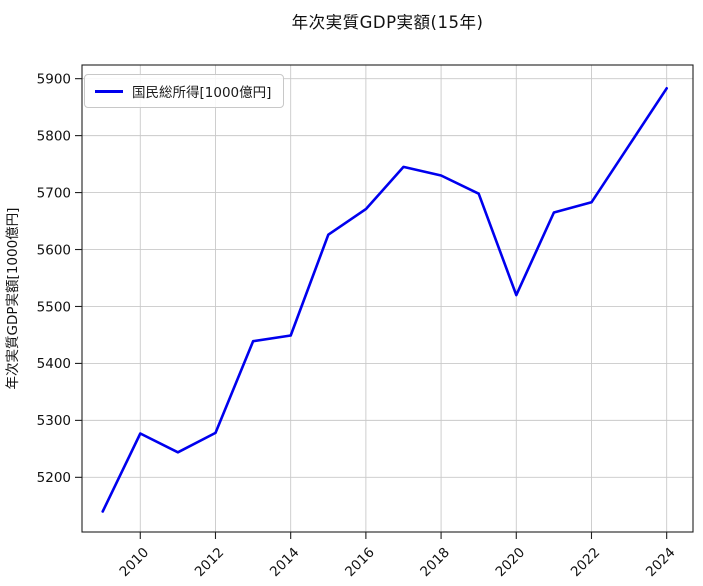 The image size is (703, 586). I want to click on y-tick-label: 5900, so click(54, 79).